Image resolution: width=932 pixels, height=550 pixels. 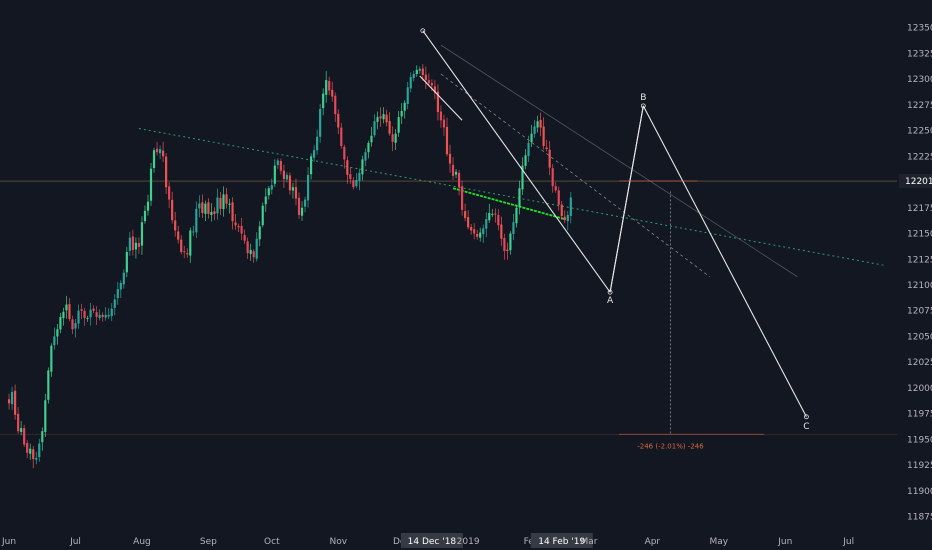 What do you see at coordinates (509, 203) in the screenshot?
I see `short-trendline` at bounding box center [509, 203].